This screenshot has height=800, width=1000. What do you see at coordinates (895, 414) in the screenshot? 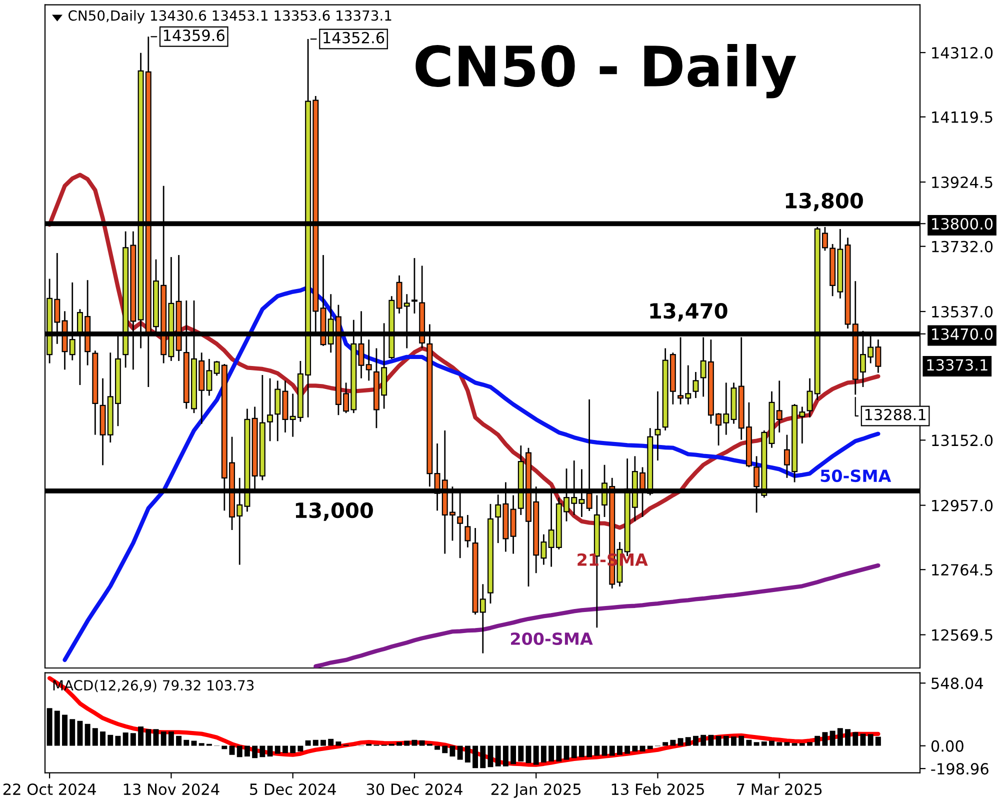
I see `annotation: 13288.1` at bounding box center [895, 414].